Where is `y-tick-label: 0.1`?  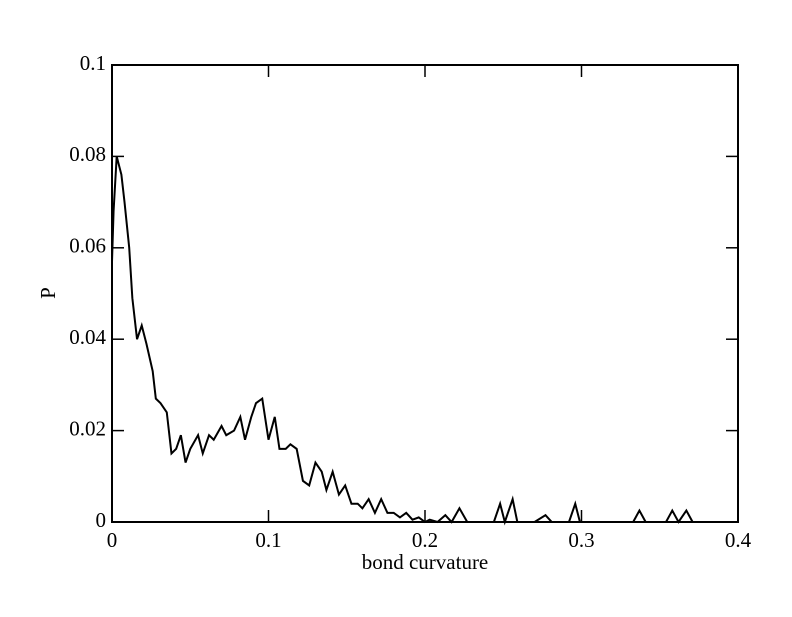 y-tick-label: 0.1 is located at coordinates (93, 63).